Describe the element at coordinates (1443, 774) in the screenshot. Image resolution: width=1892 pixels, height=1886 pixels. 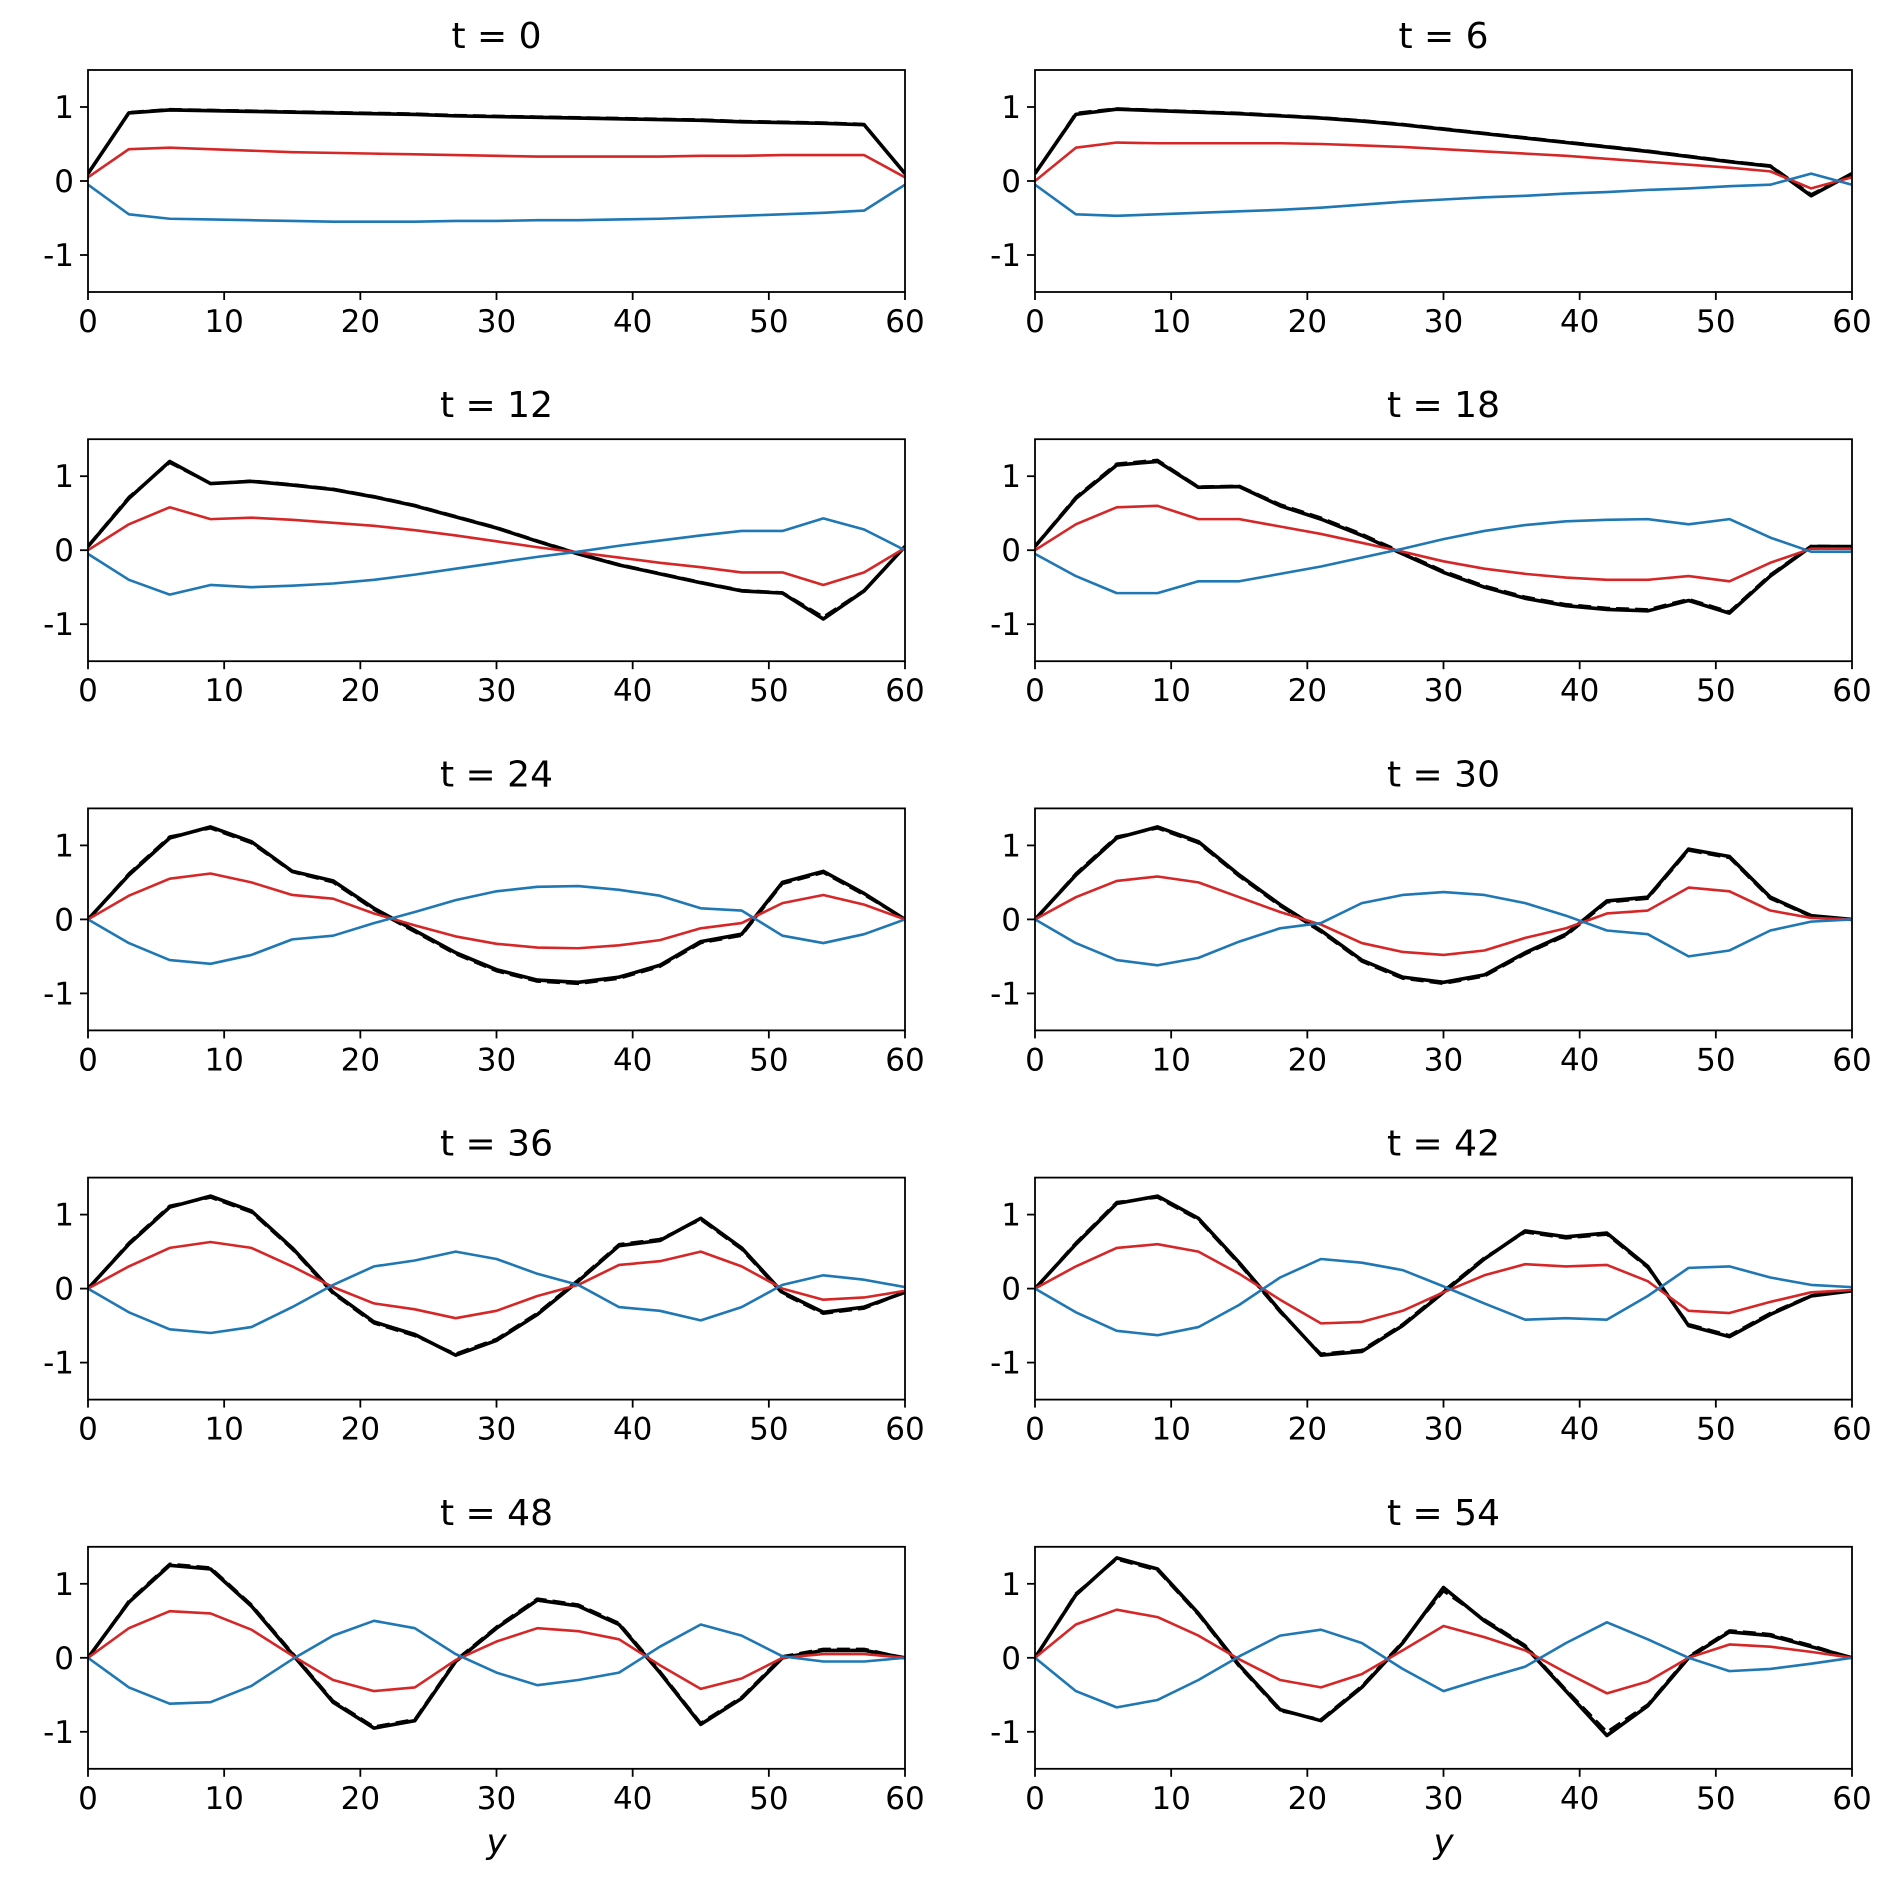
I see `subplot-title: t = 30` at that location.